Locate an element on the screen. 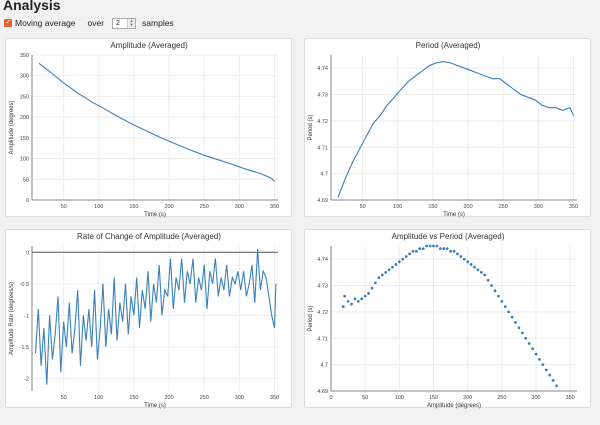 The height and width of the screenshot is (425, 600). over-label: over is located at coordinates (96, 23).